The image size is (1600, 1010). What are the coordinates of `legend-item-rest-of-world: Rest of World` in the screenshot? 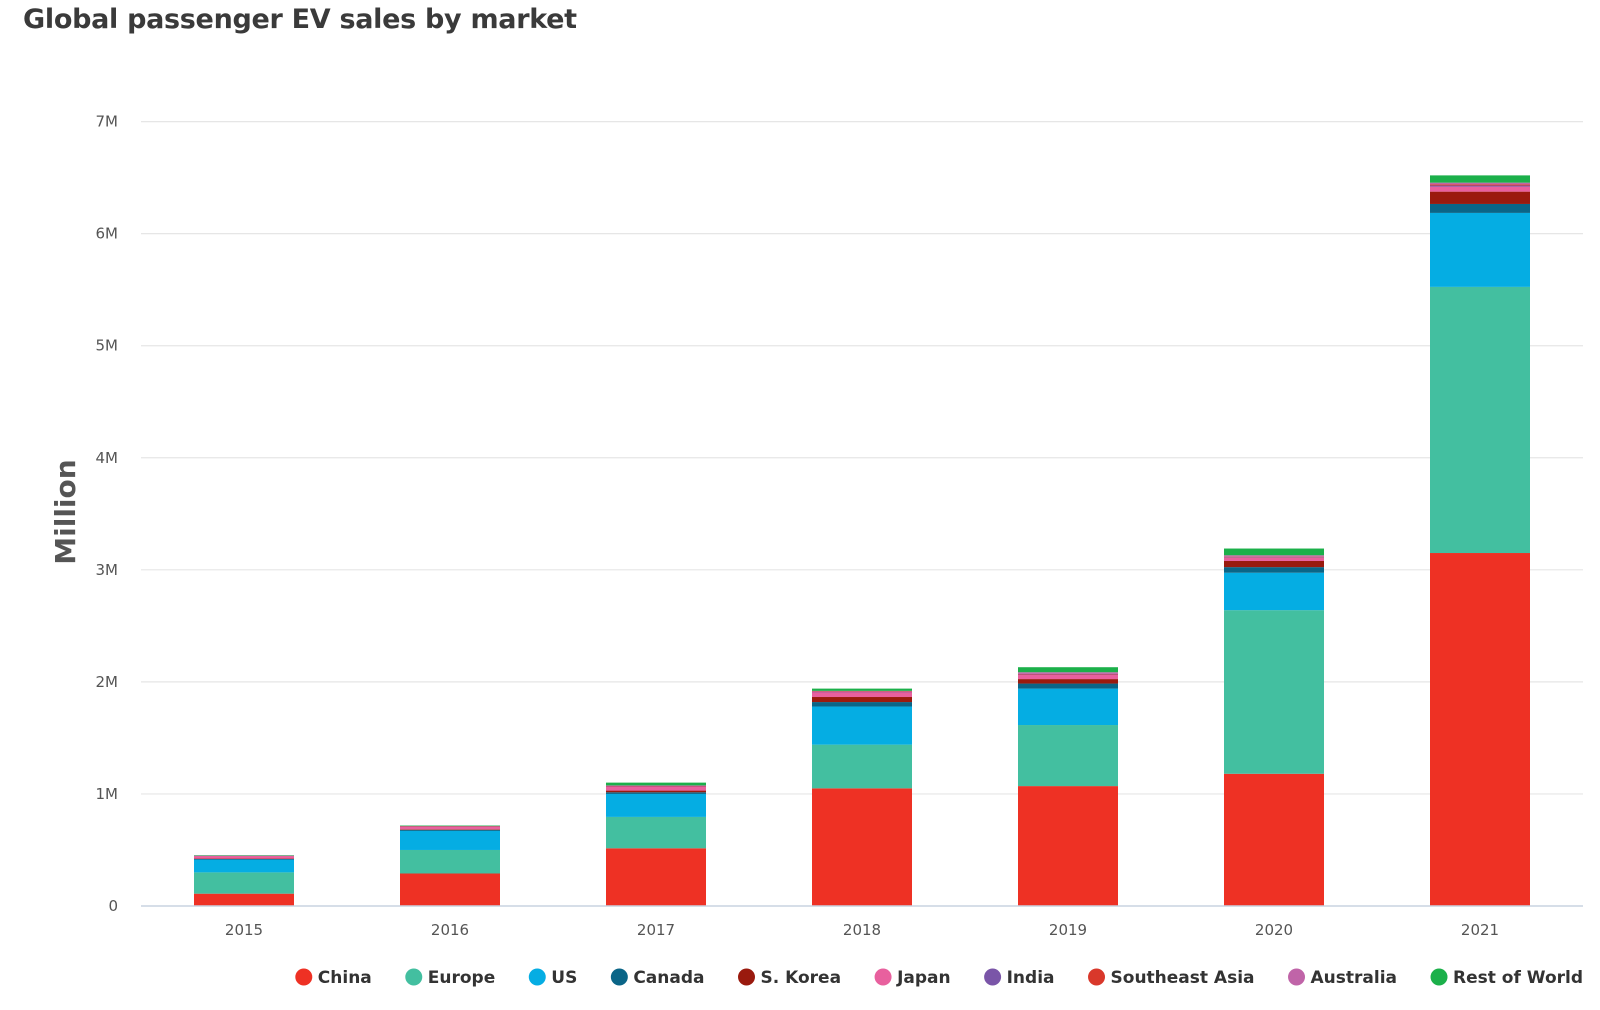 It's located at (1506, 978).